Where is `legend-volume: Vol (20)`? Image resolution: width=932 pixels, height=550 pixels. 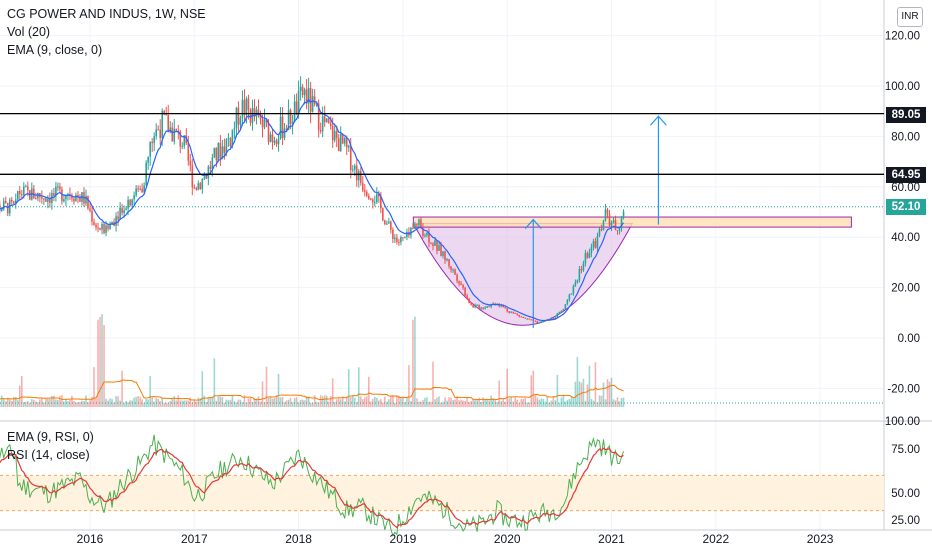 legend-volume: Vol (20) is located at coordinates (29, 32).